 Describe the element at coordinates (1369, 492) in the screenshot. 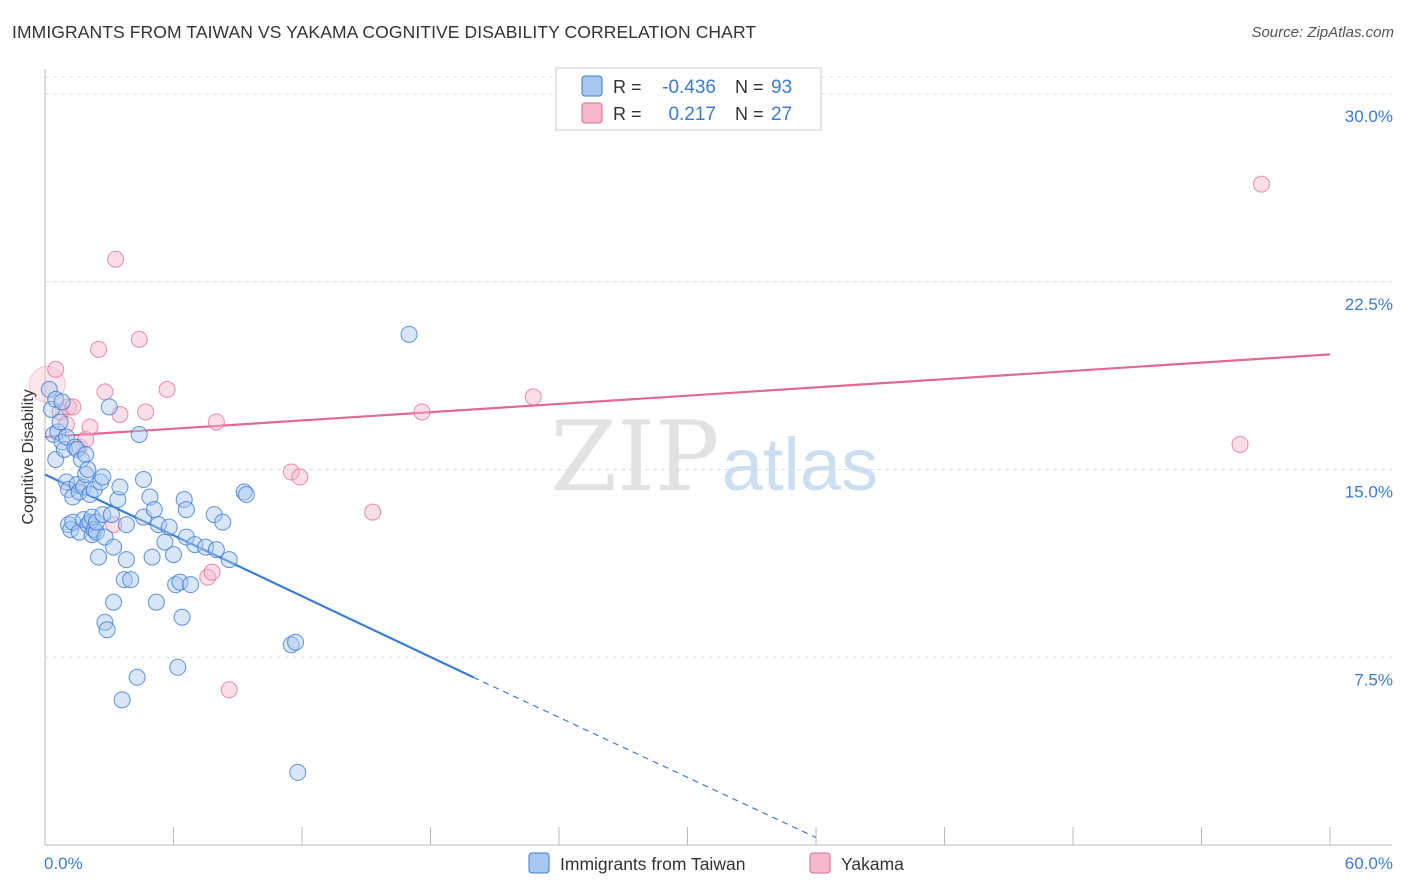

I see `y-tick-label: 15.0%` at that location.